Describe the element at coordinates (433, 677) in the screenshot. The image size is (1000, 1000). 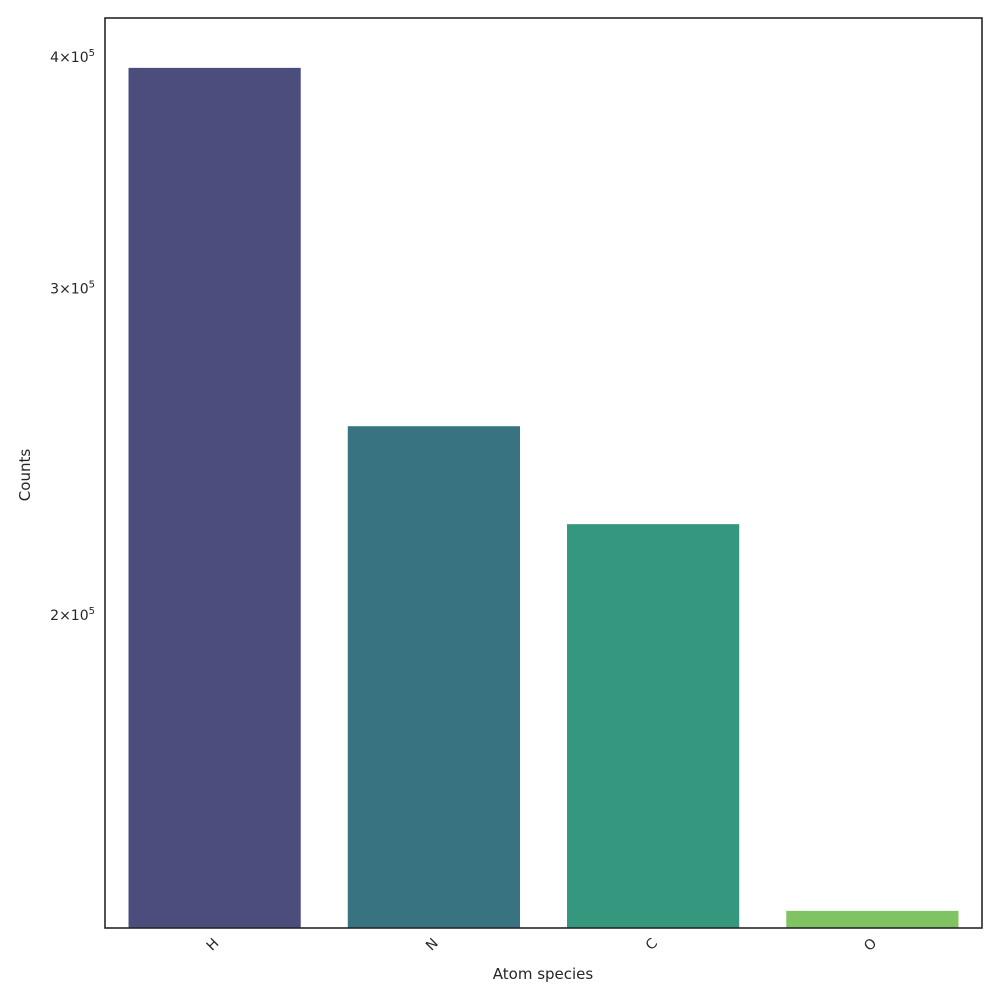
I see `bar-n` at that location.